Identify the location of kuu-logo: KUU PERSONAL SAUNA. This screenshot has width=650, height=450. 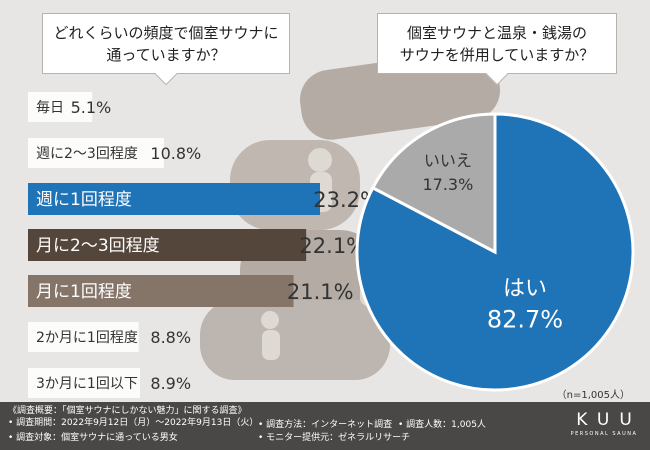
(604, 424).